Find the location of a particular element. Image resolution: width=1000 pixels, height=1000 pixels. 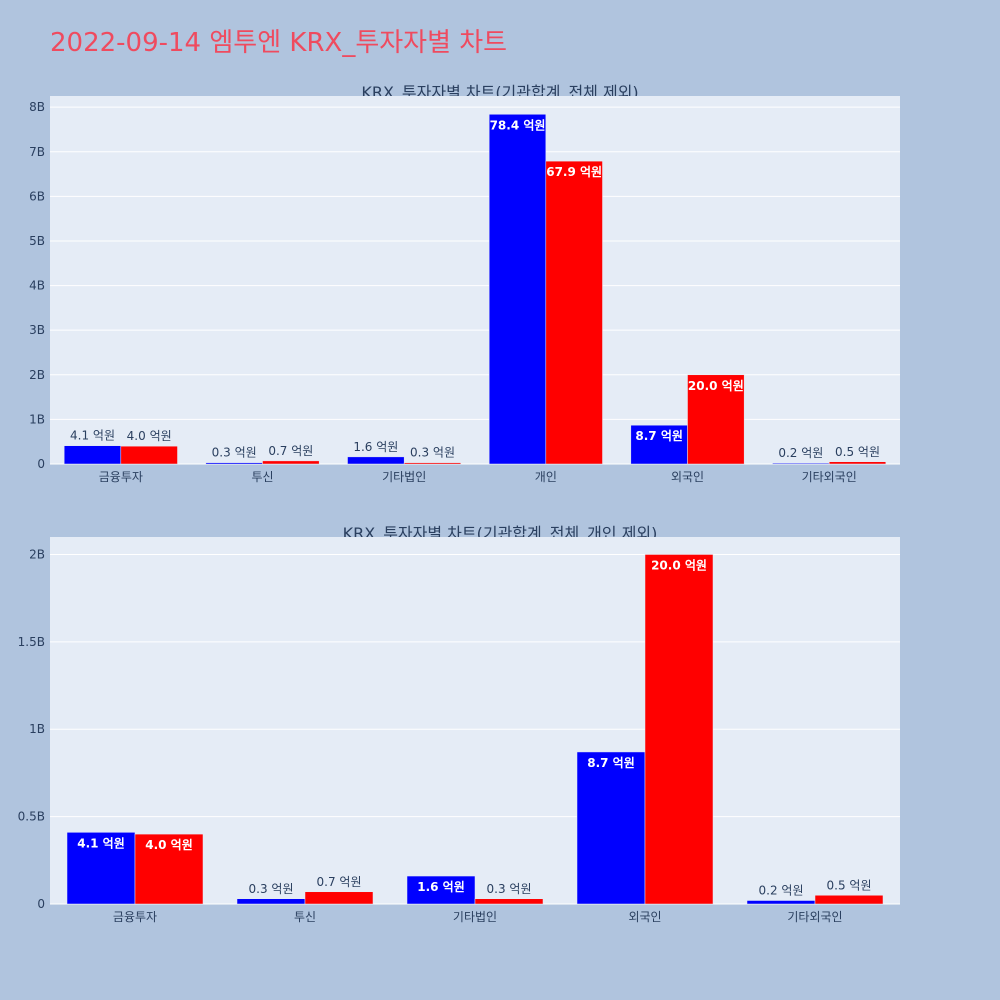

y-tick-label: 1.5B is located at coordinates (31, 642).